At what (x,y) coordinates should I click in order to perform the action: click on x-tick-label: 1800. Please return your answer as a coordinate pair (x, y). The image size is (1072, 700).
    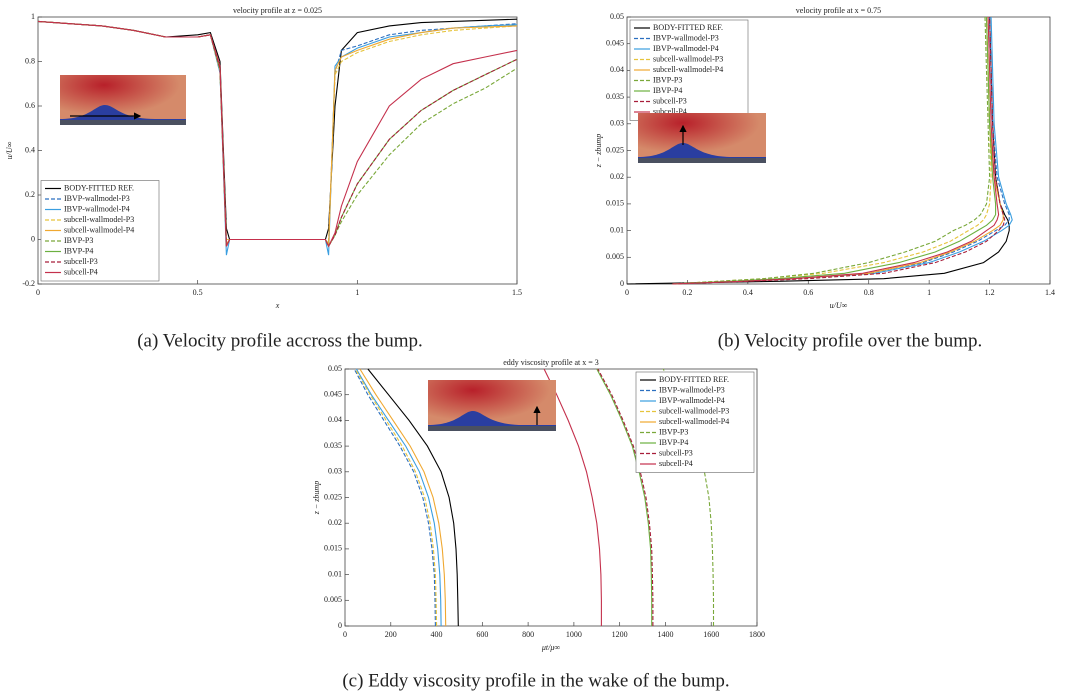
    Looking at the image, I should click on (757, 634).